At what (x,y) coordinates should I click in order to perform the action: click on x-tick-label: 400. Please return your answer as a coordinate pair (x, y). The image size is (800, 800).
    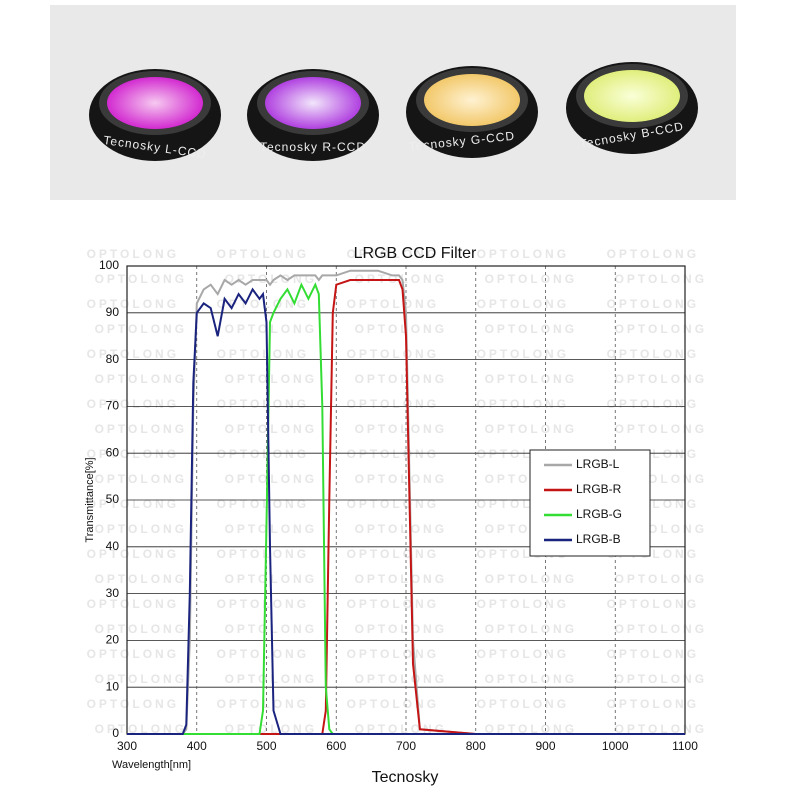
    Looking at the image, I should click on (197, 746).